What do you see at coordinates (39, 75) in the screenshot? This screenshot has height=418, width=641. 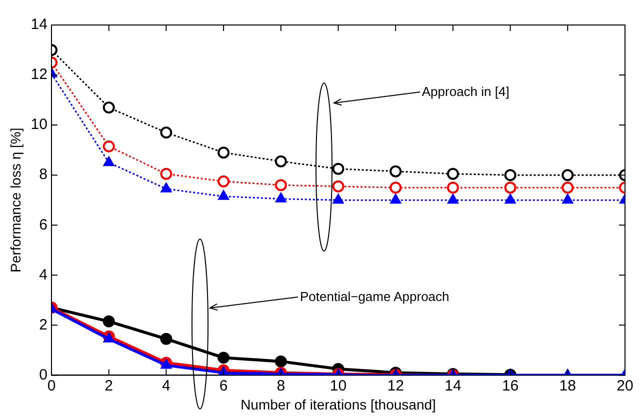 I see `y-tick-label: 12` at bounding box center [39, 75].